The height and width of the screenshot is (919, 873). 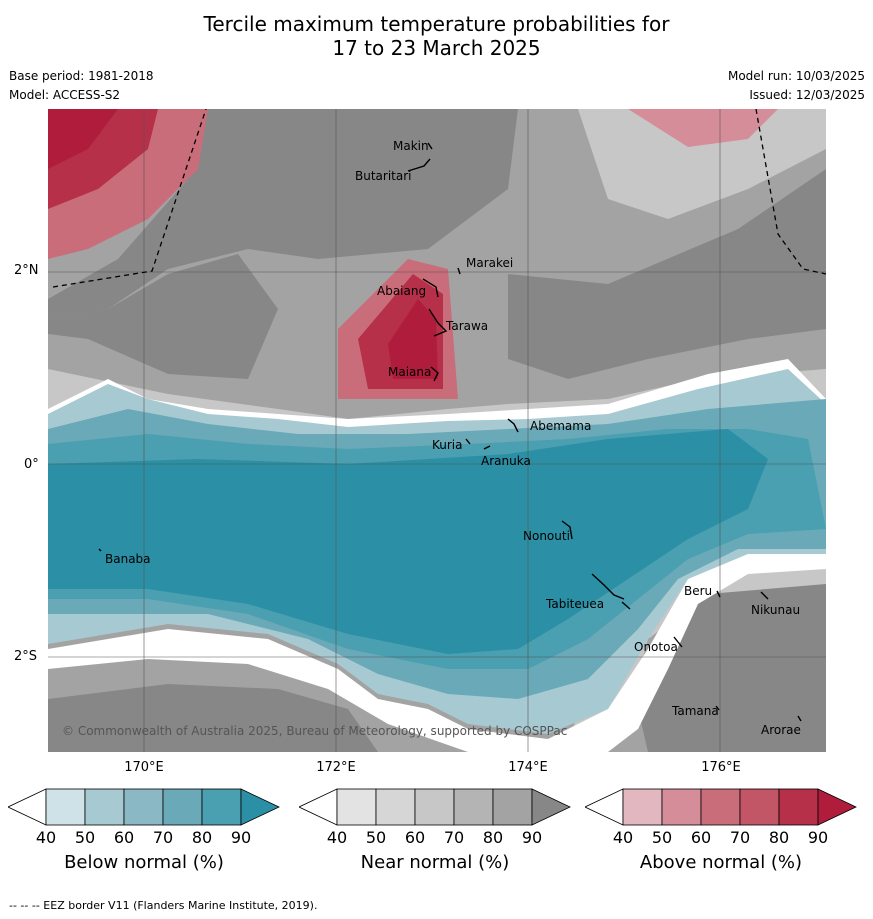 I want to click on place-onotoa: Onotoa, so click(x=656, y=647).